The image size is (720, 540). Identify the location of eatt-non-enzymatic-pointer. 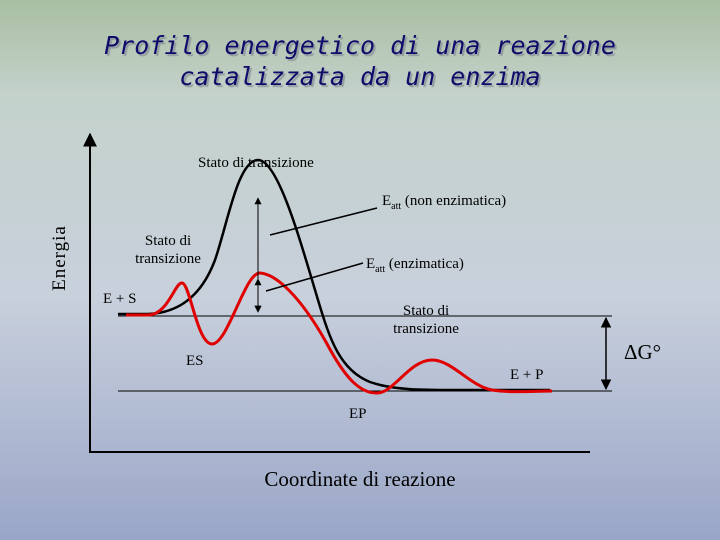
(323, 221).